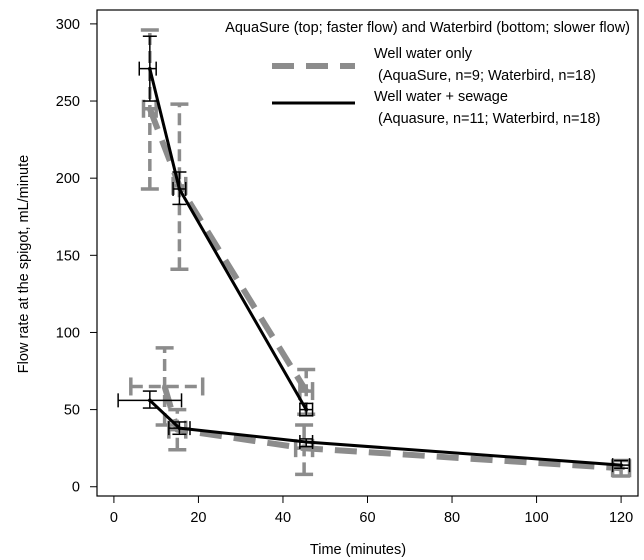 This screenshot has width=644, height=560. I want to click on y-tick-label: 0, so click(76, 488).